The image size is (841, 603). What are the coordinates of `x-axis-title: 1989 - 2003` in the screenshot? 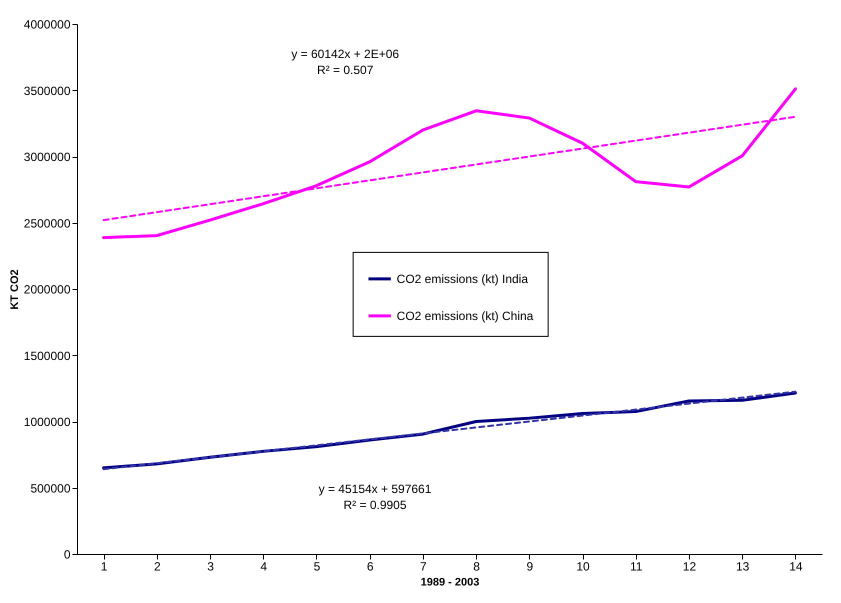 It's located at (450, 582).